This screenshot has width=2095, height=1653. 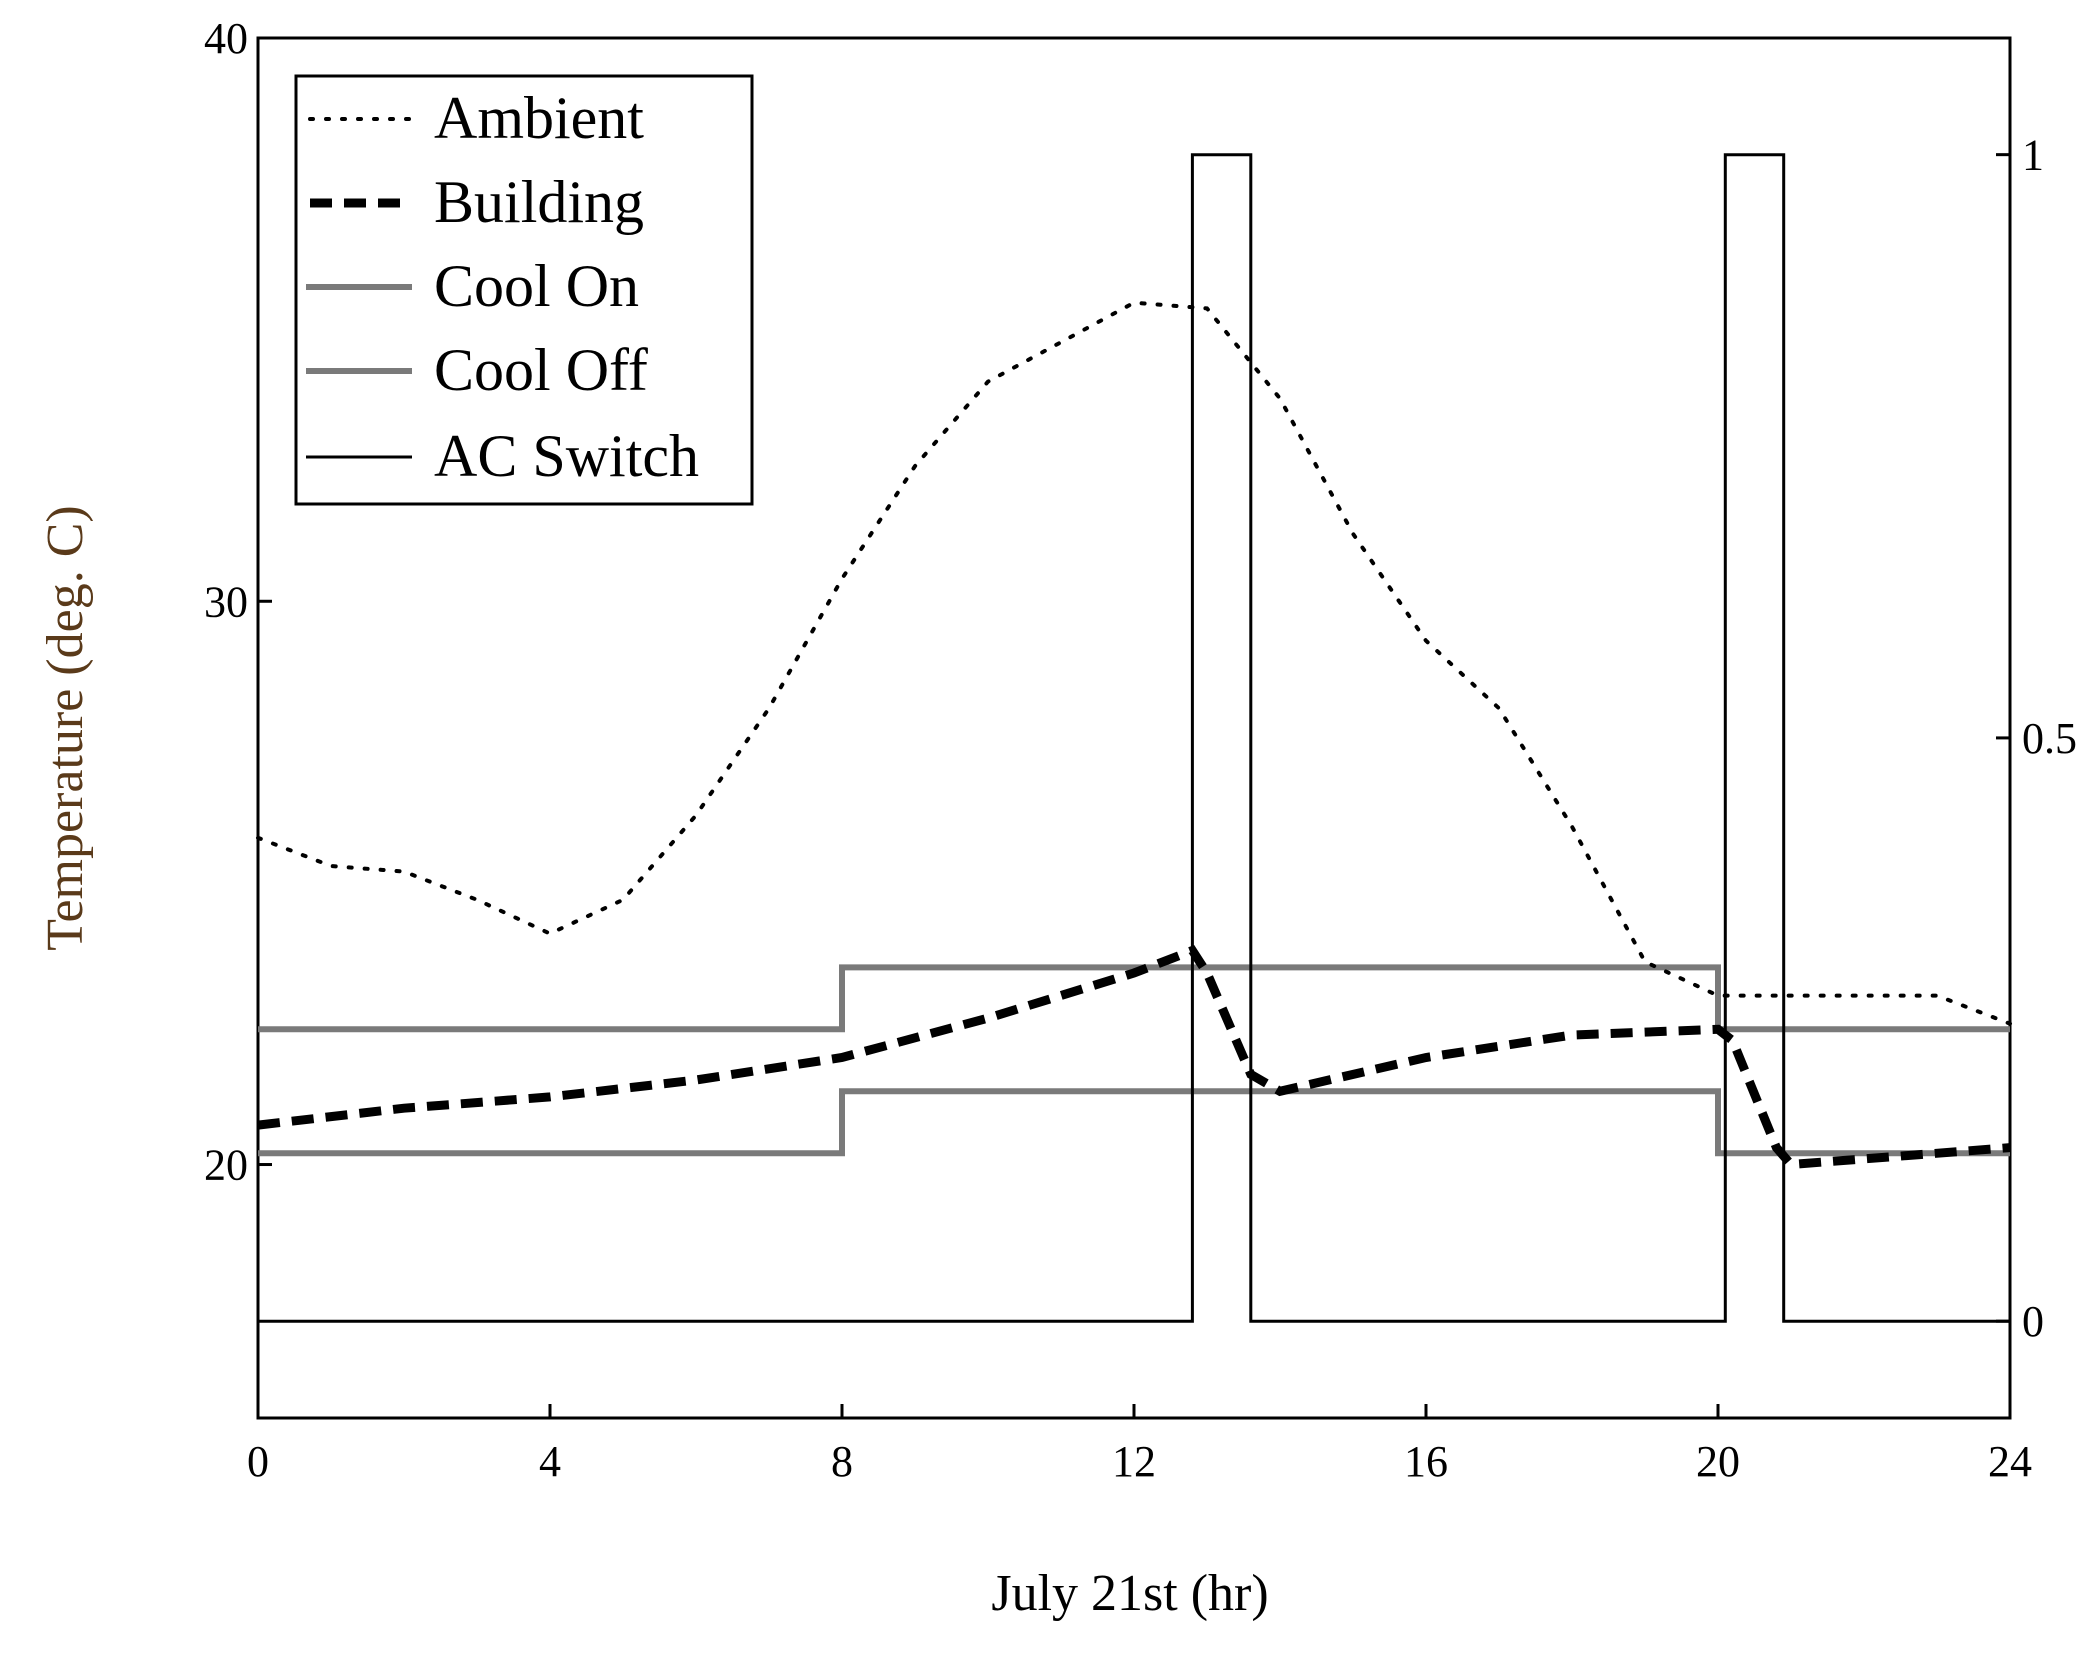 I want to click on y2-ticks: 00.51, so click(x=2036, y=738).